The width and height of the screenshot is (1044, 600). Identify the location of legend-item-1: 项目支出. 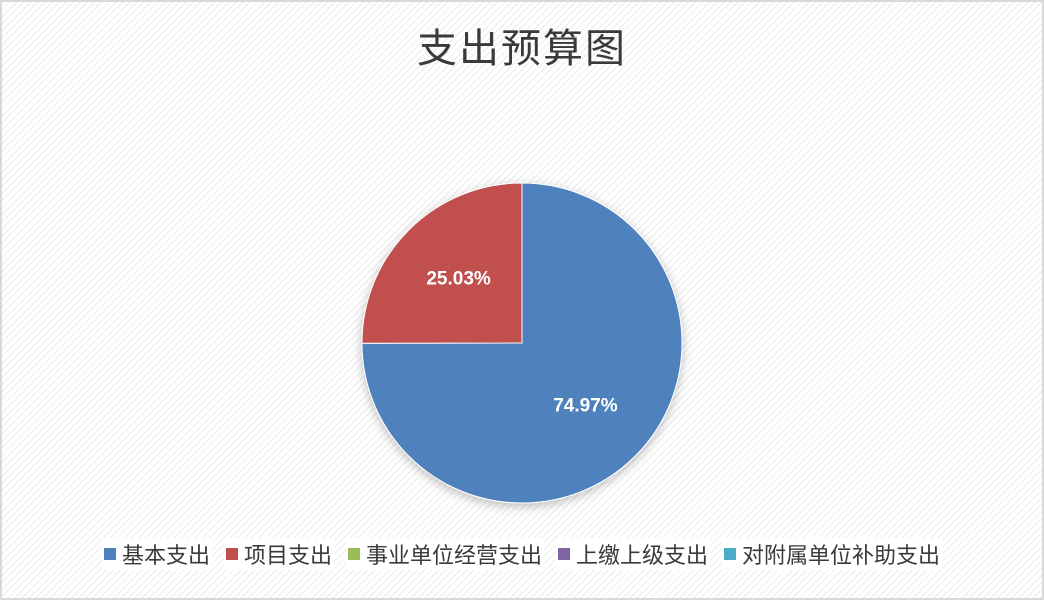
(278, 554).